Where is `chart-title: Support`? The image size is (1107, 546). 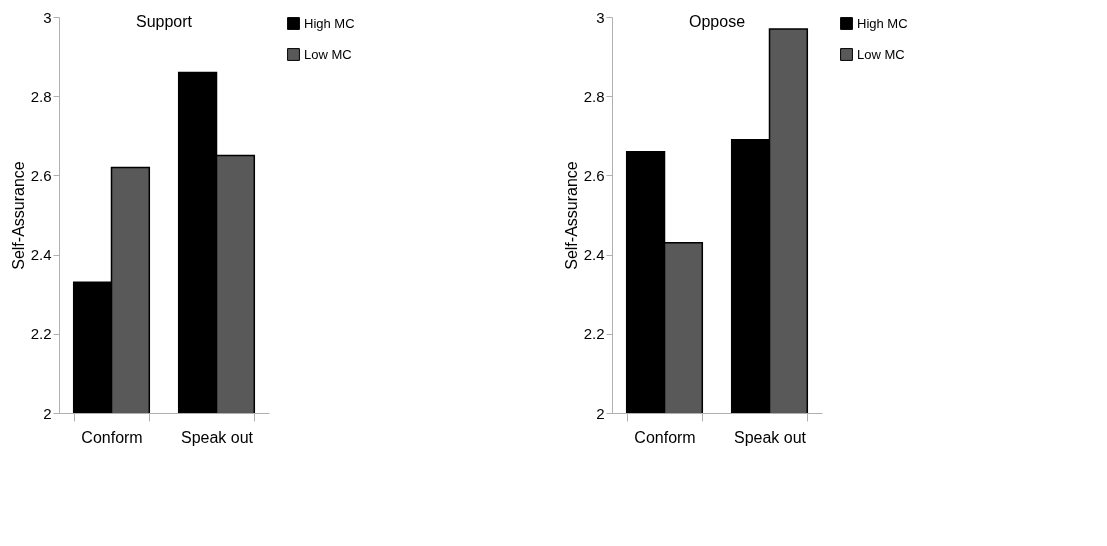 chart-title: Support is located at coordinates (164, 21).